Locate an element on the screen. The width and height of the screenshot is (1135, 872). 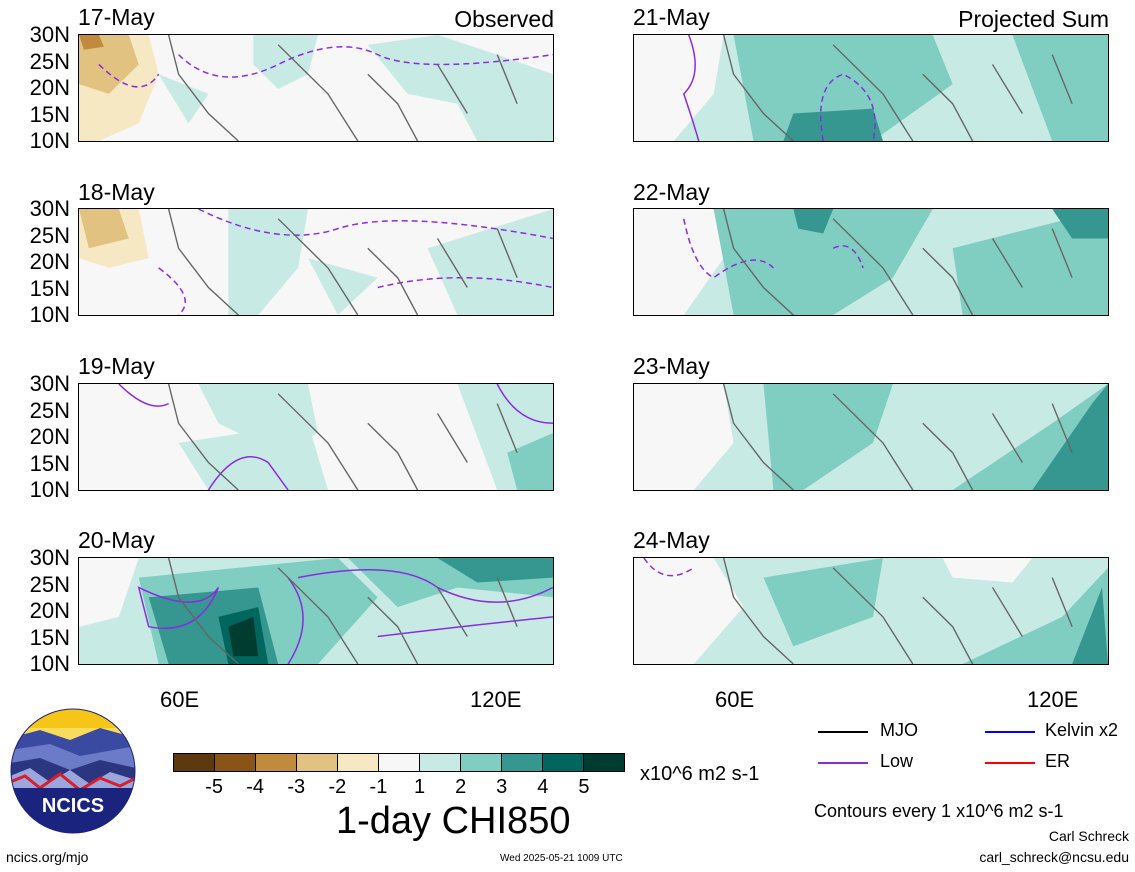
panel-date: 22-May is located at coordinates (671, 192).